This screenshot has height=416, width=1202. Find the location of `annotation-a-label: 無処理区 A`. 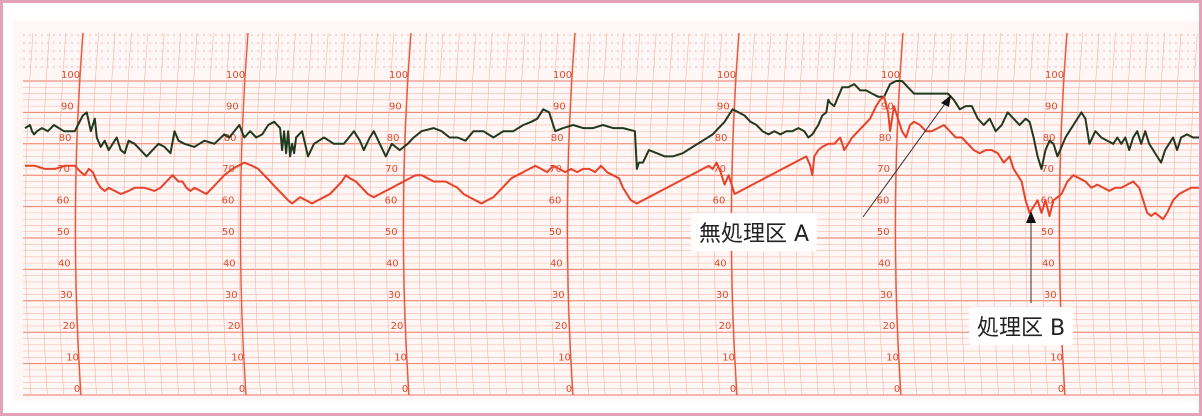

annotation-a-label: 無処理区 A is located at coordinates (754, 232).